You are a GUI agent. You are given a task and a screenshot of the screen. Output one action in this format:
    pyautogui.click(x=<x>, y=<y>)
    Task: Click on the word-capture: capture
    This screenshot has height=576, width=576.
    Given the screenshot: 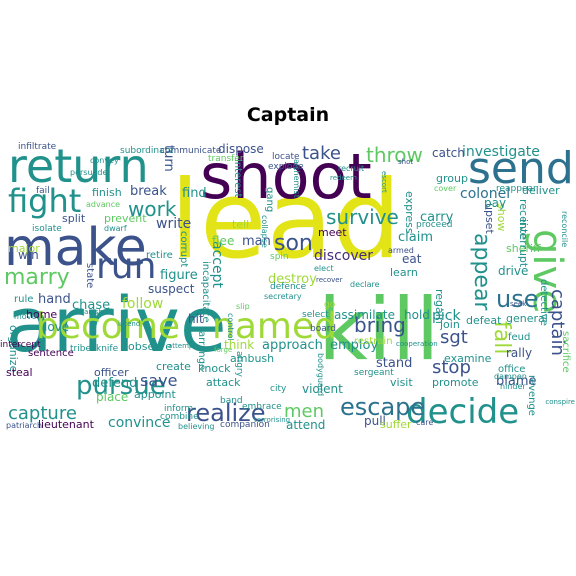 What is the action you would take?
    pyautogui.click(x=42, y=413)
    